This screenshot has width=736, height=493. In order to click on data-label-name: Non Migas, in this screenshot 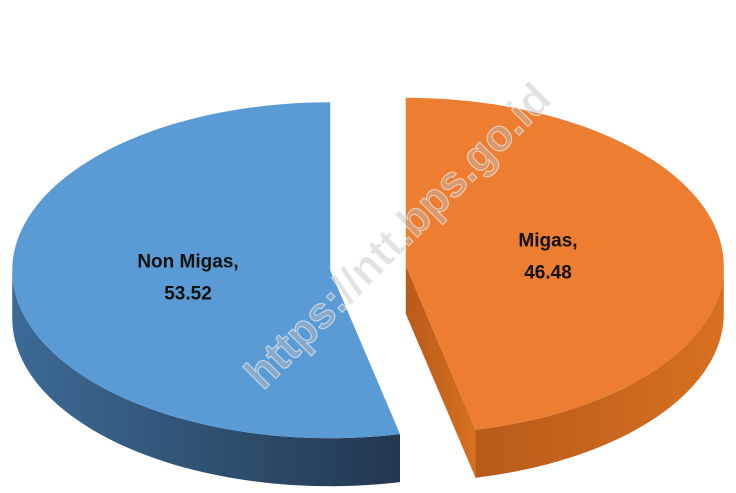, I will do `click(187, 262)`.